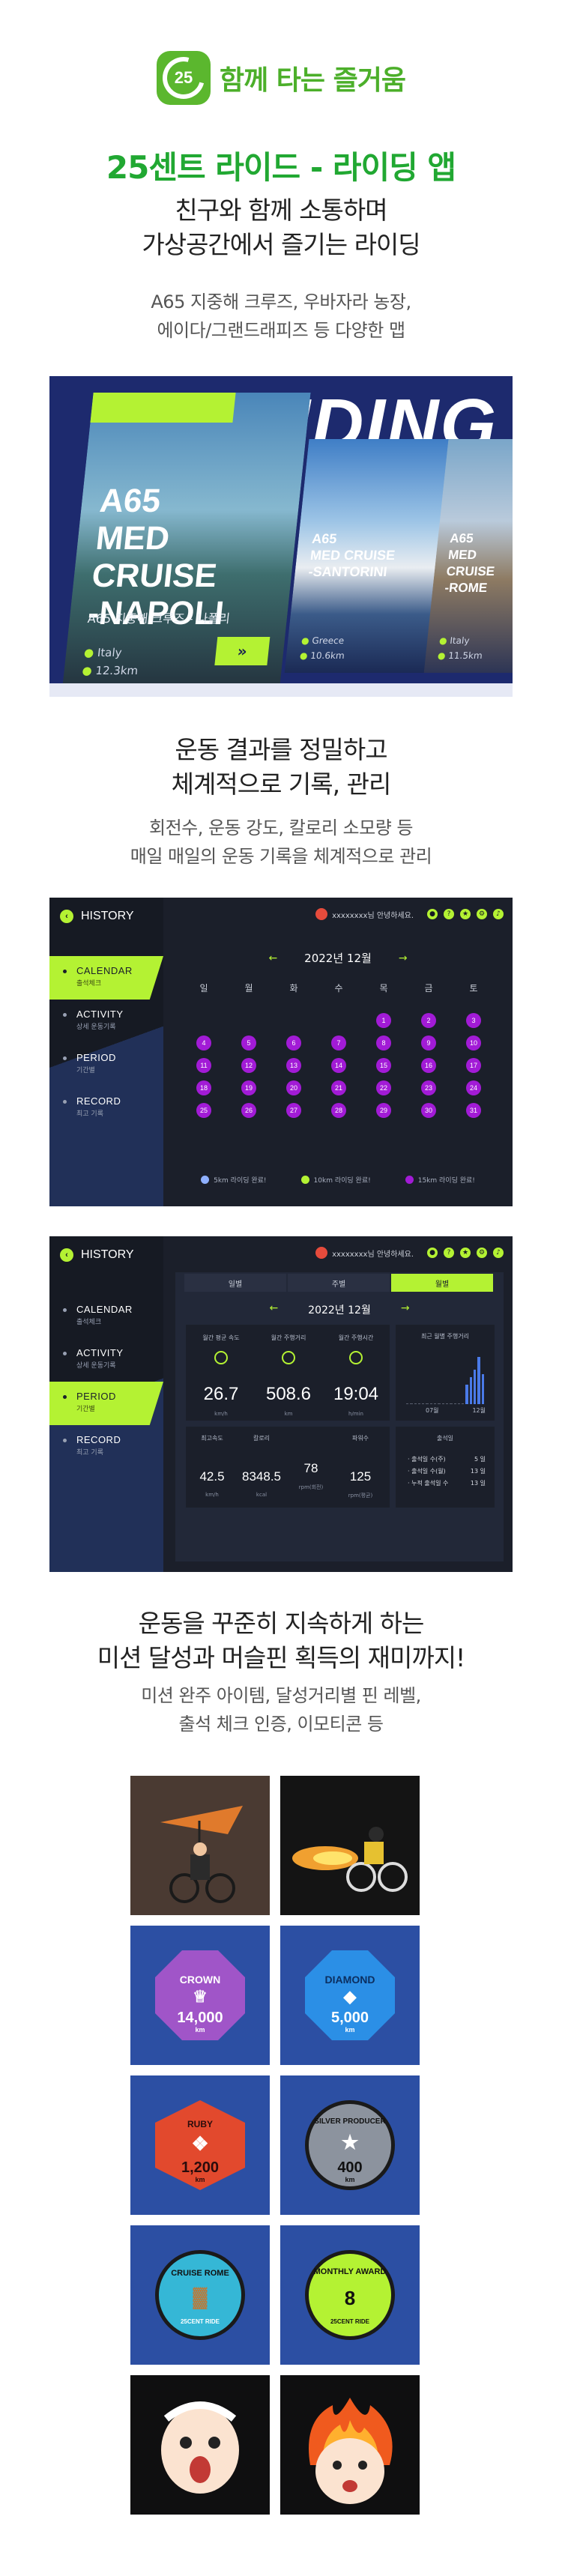  Describe the element at coordinates (473, 1020) in the screenshot. I see `calendar-day: 3` at that location.